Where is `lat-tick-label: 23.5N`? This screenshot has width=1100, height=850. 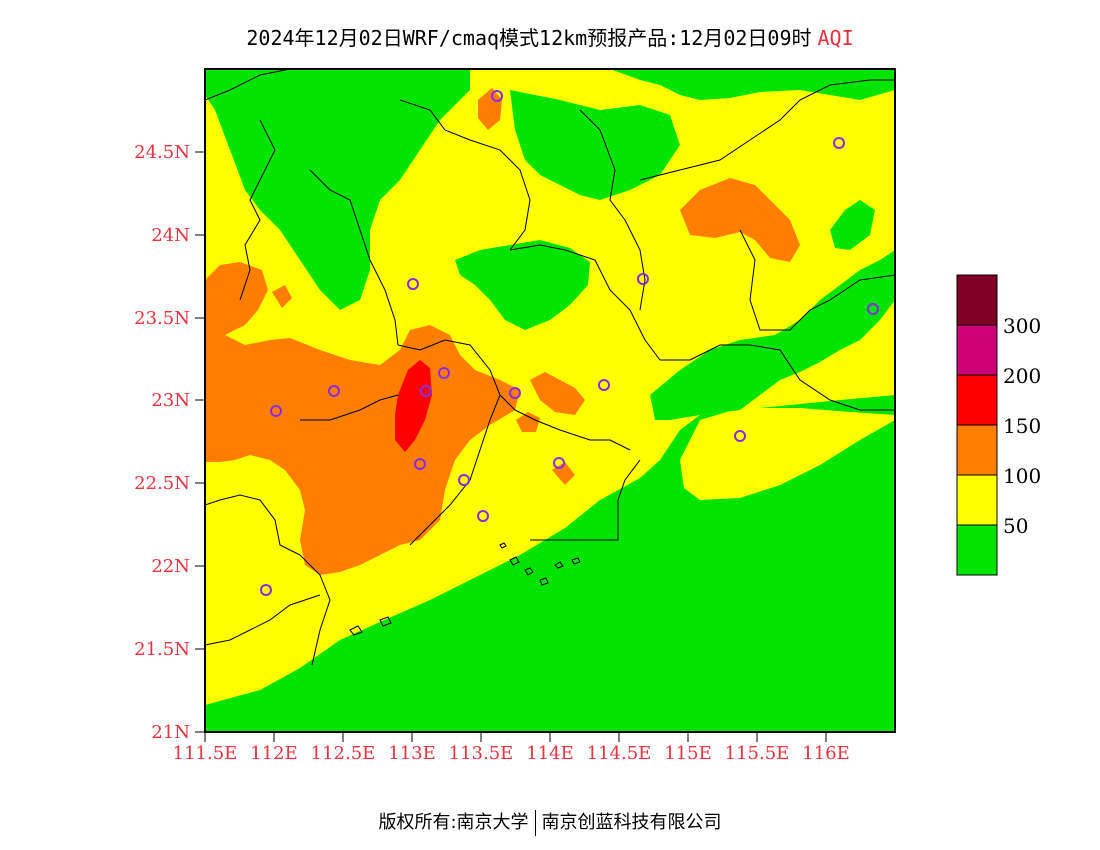
lat-tick-label: 23.5N is located at coordinates (162, 318).